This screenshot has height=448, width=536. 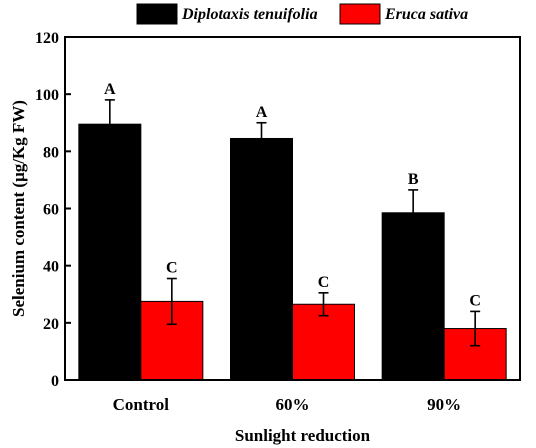 What do you see at coordinates (55, 381) in the screenshot?
I see `y-tick-label: 0` at bounding box center [55, 381].